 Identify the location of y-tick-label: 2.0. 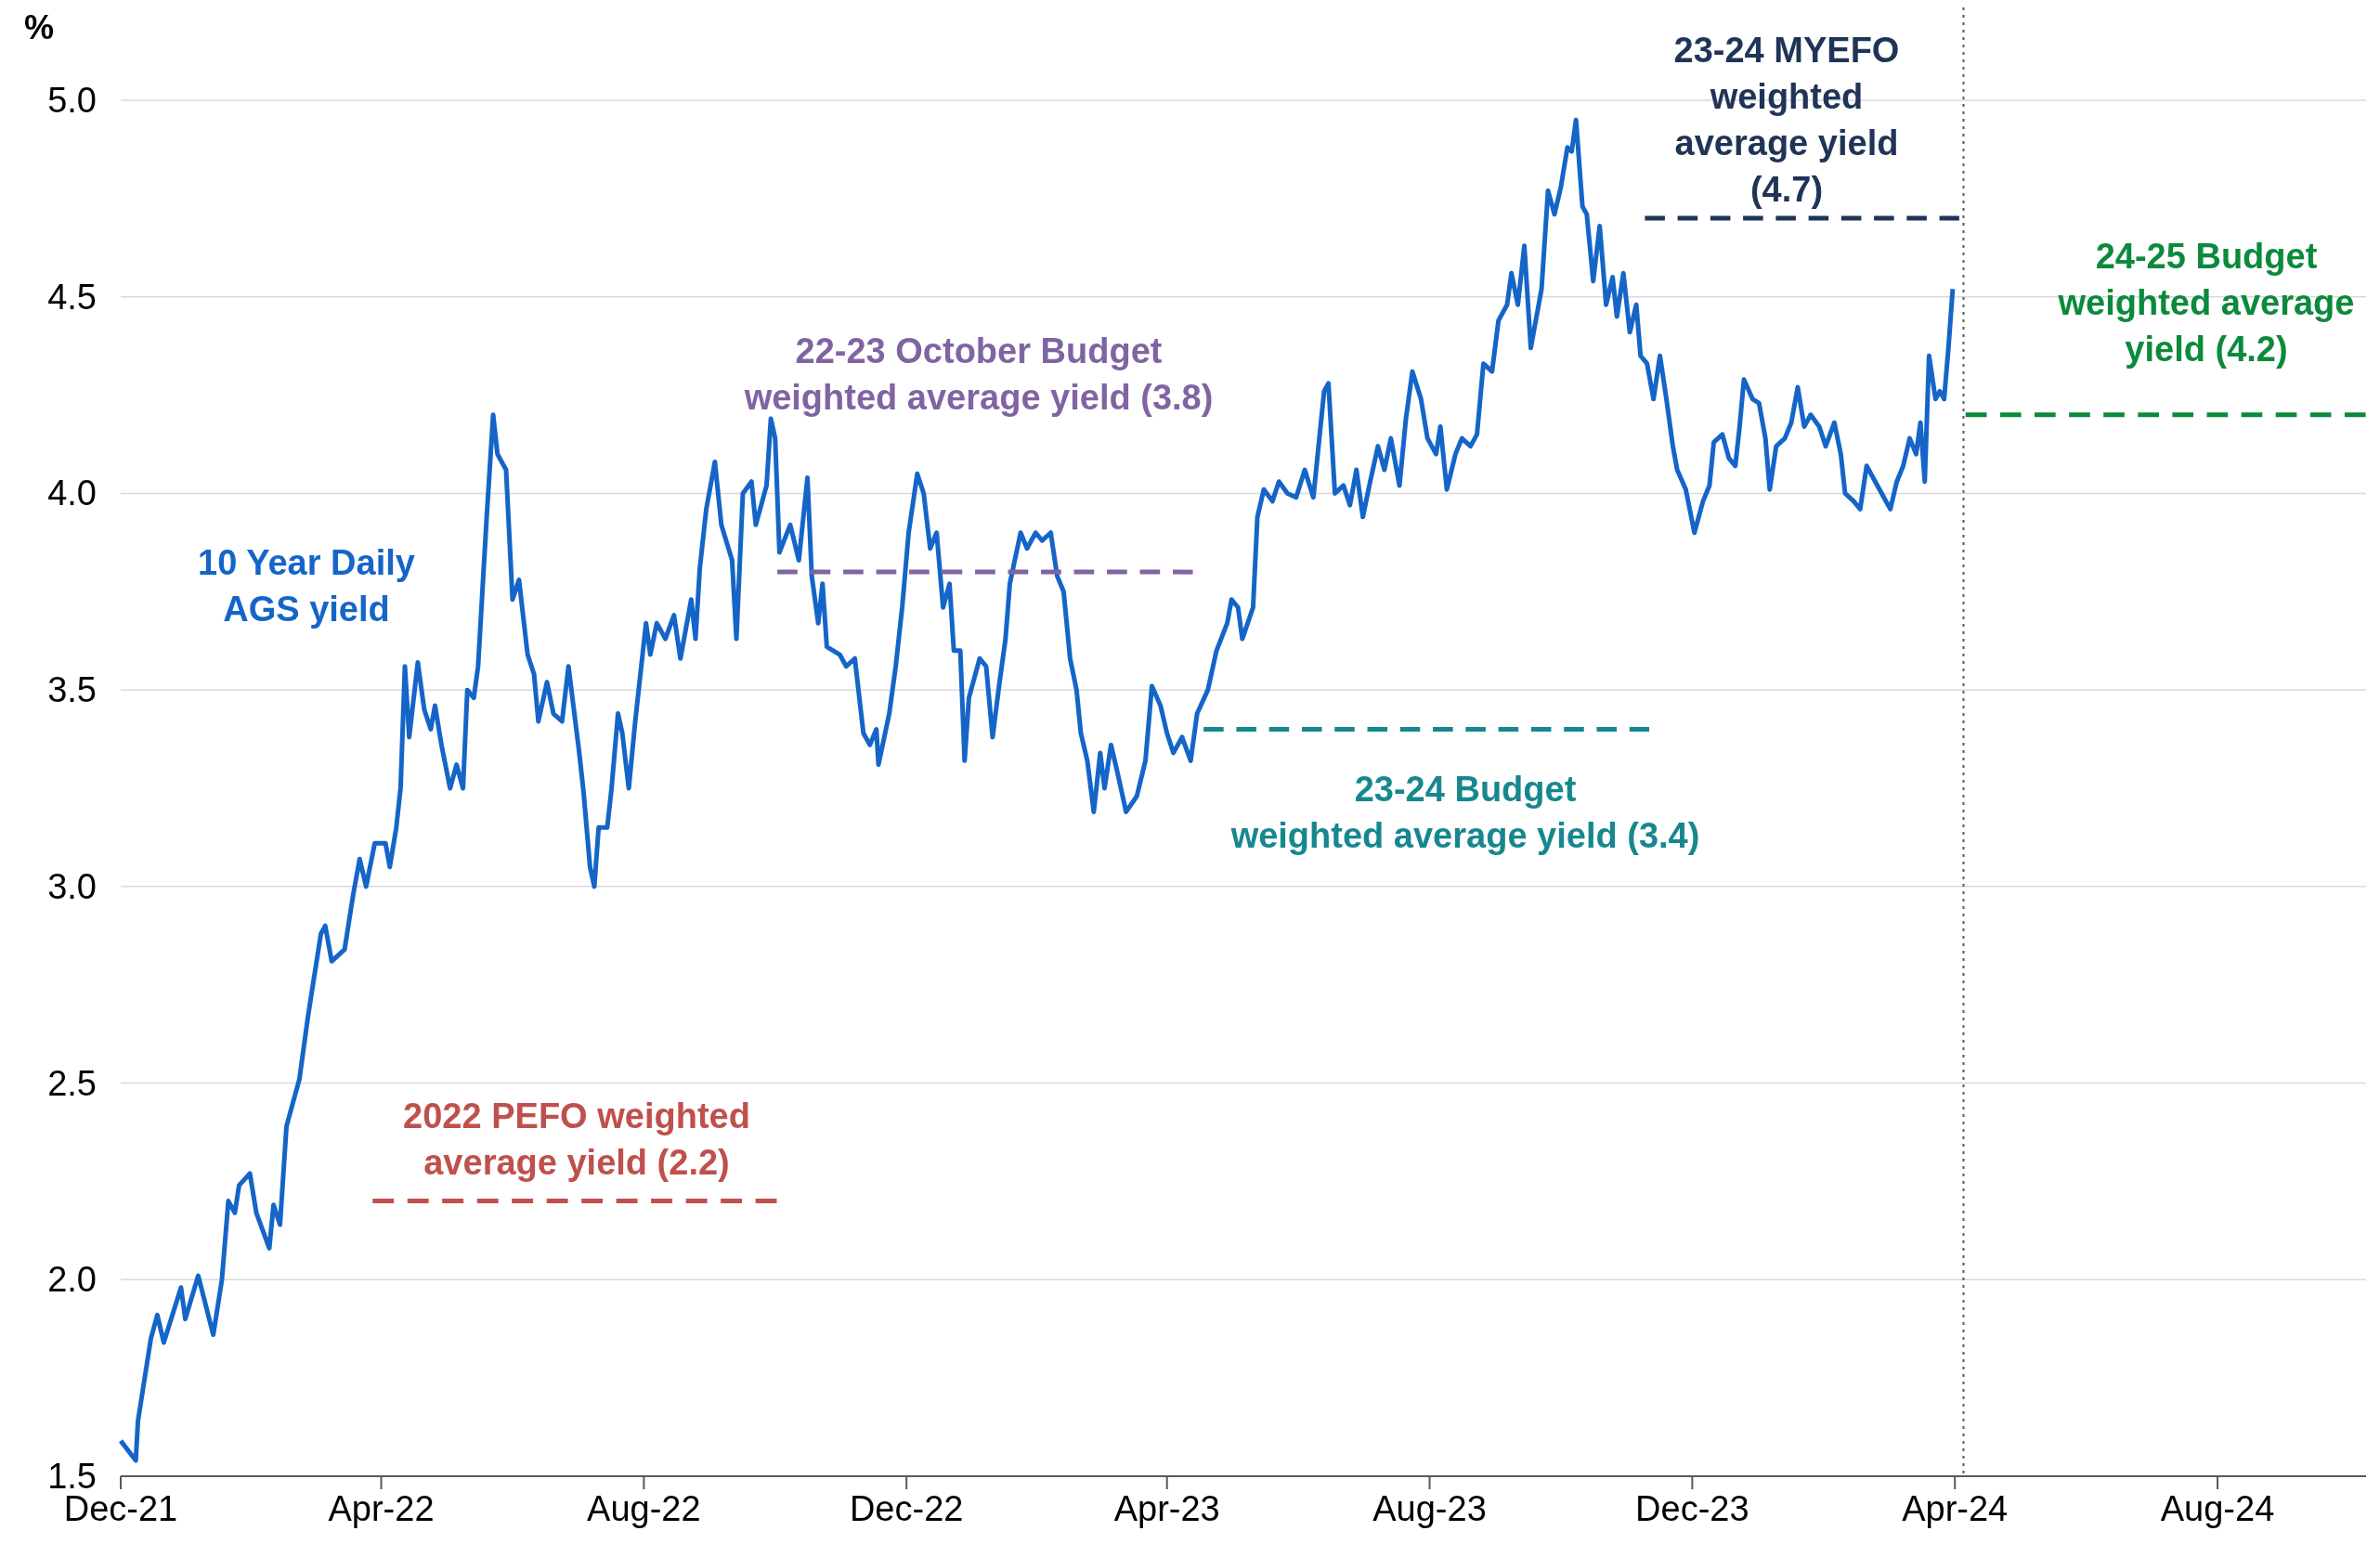
(72, 1280).